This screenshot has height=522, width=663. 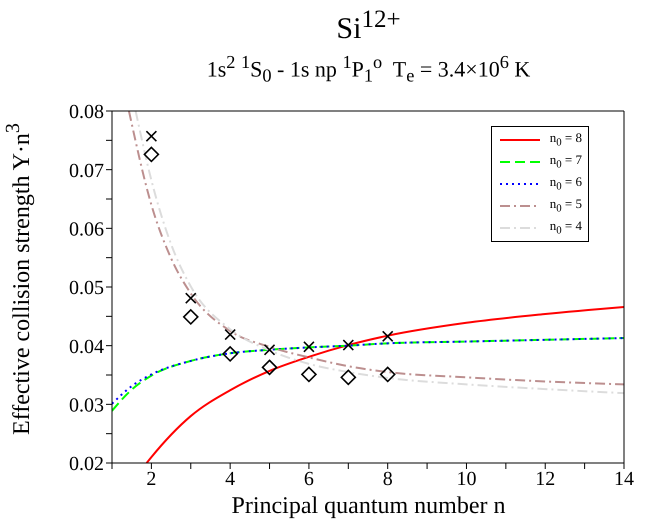 What do you see at coordinates (86, 405) in the screenshot?
I see `y-tick-label: 0.03` at bounding box center [86, 405].